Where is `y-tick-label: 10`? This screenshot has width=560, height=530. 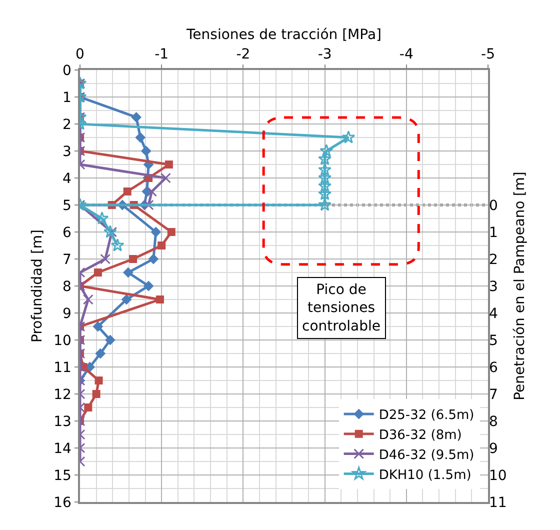 y-tick-label: 10 is located at coordinates (63, 340).